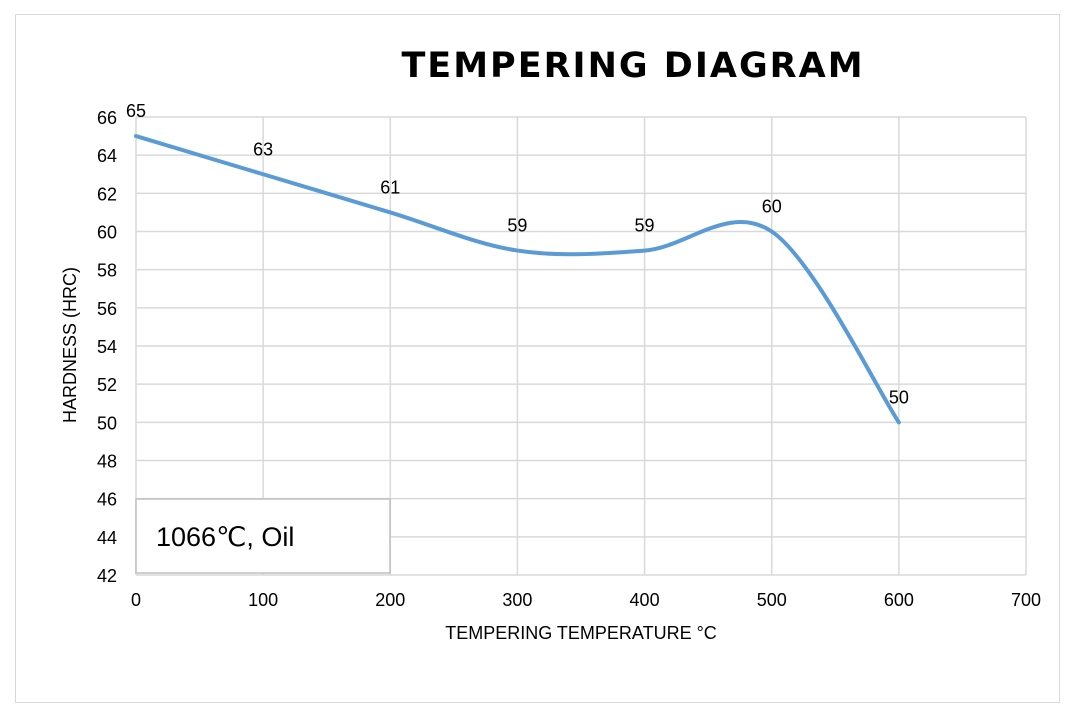 This screenshot has width=1076, height=726. I want to click on annotation-box-border, so click(263, 536).